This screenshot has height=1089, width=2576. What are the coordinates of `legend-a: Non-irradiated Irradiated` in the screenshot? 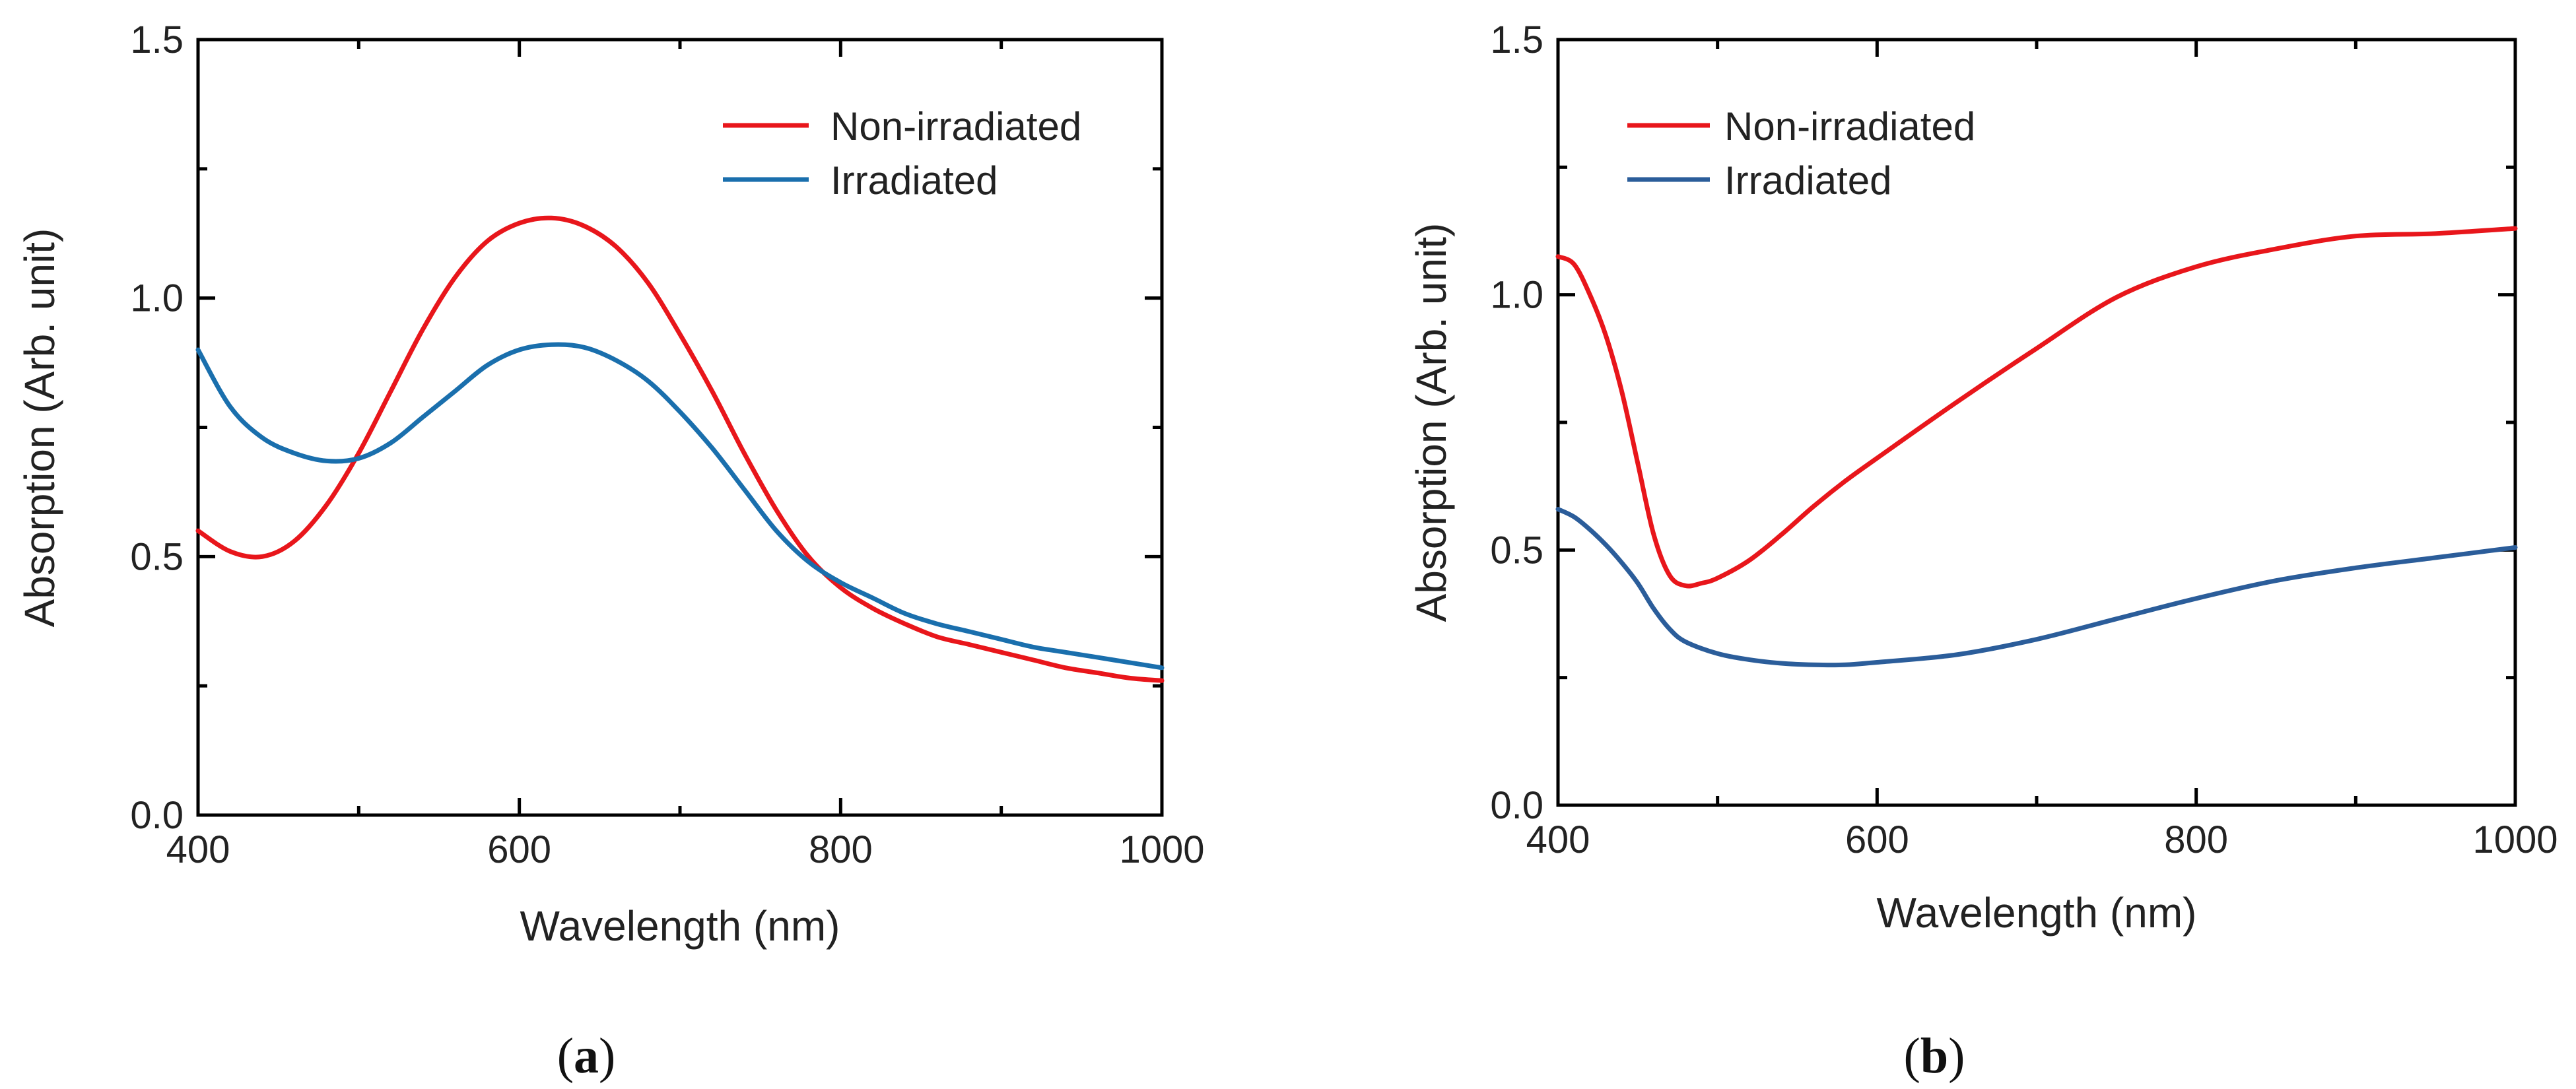 It's located at (902, 153).